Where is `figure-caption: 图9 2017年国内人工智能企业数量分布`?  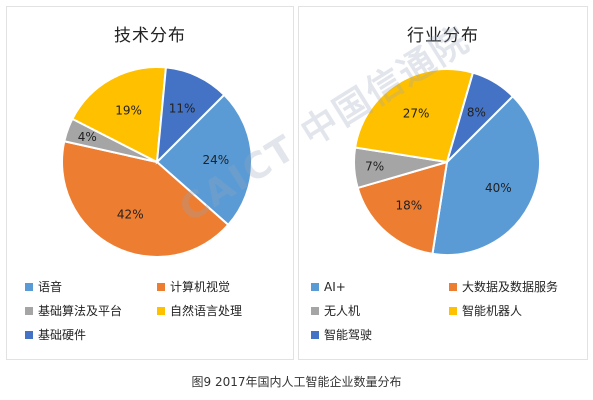
figure-caption: 图9 2017年国内人工智能企业数量分布 is located at coordinates (296, 382).